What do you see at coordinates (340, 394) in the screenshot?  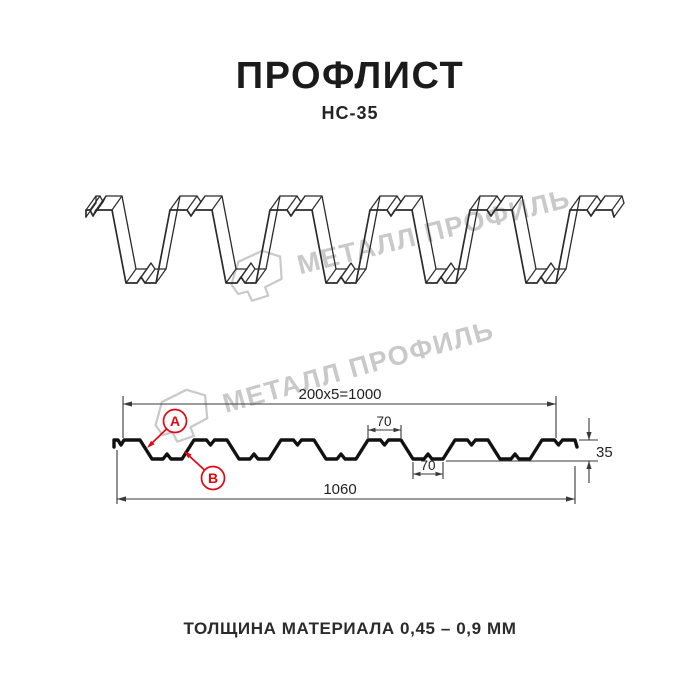 I see `dimension-label-module-width: 200x5=1000` at bounding box center [340, 394].